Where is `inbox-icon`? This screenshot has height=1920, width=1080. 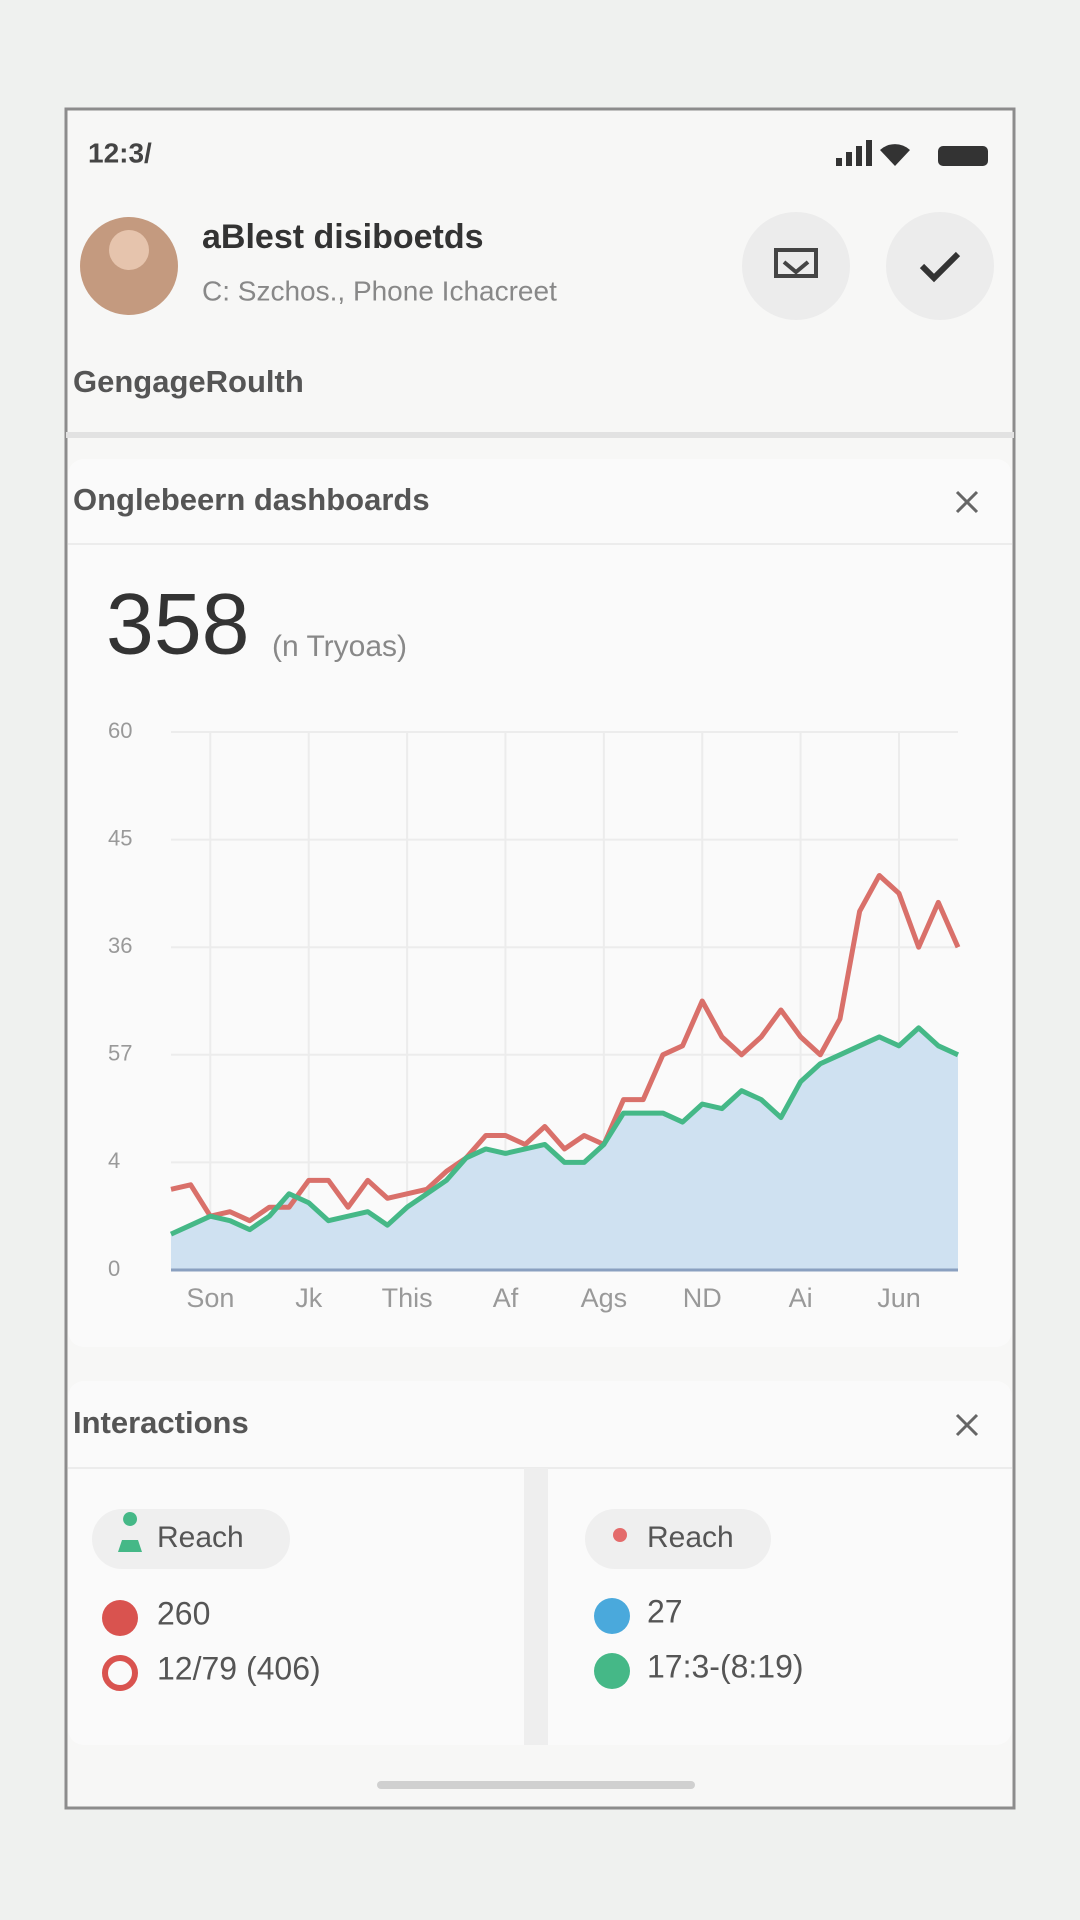
inbox-icon is located at coordinates (796, 263).